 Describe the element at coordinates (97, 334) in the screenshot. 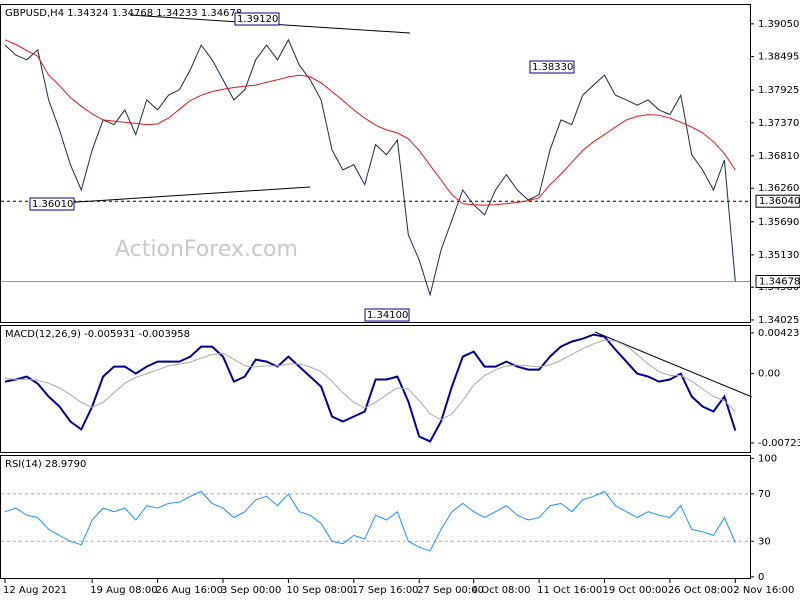

I see `panel-title: MACD(12,26,9) -0.005931 -0.003958` at that location.